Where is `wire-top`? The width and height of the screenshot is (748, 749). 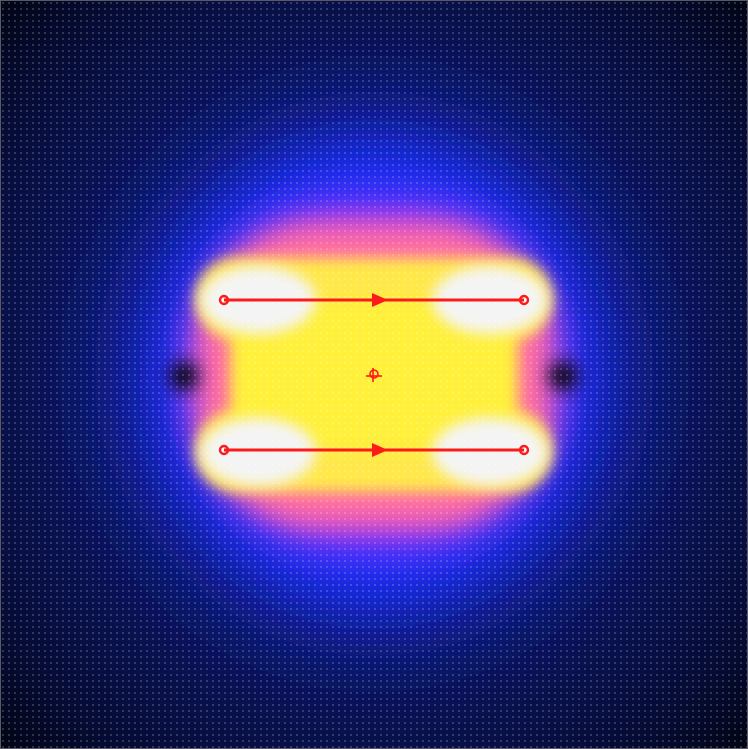 wire-top is located at coordinates (374, 300).